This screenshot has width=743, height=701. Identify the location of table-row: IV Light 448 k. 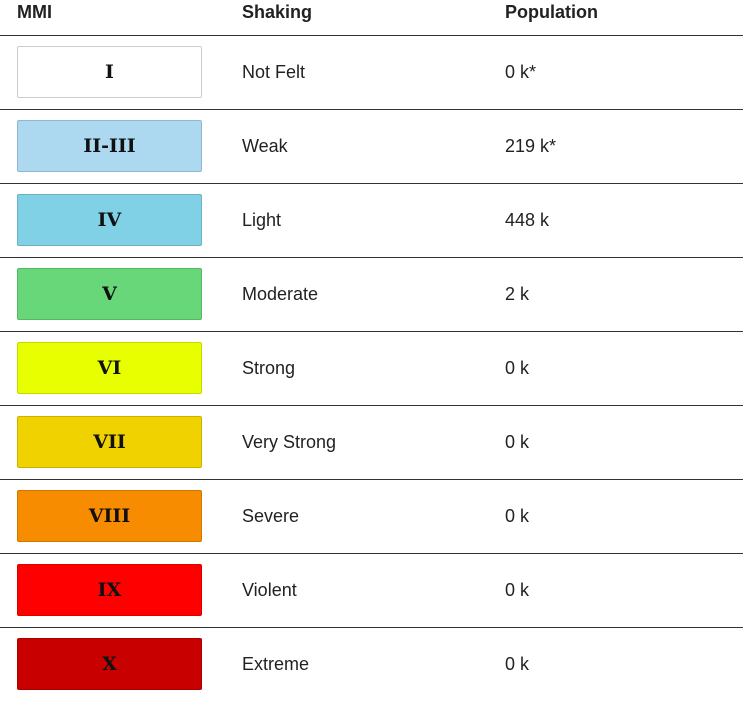
(371, 221).